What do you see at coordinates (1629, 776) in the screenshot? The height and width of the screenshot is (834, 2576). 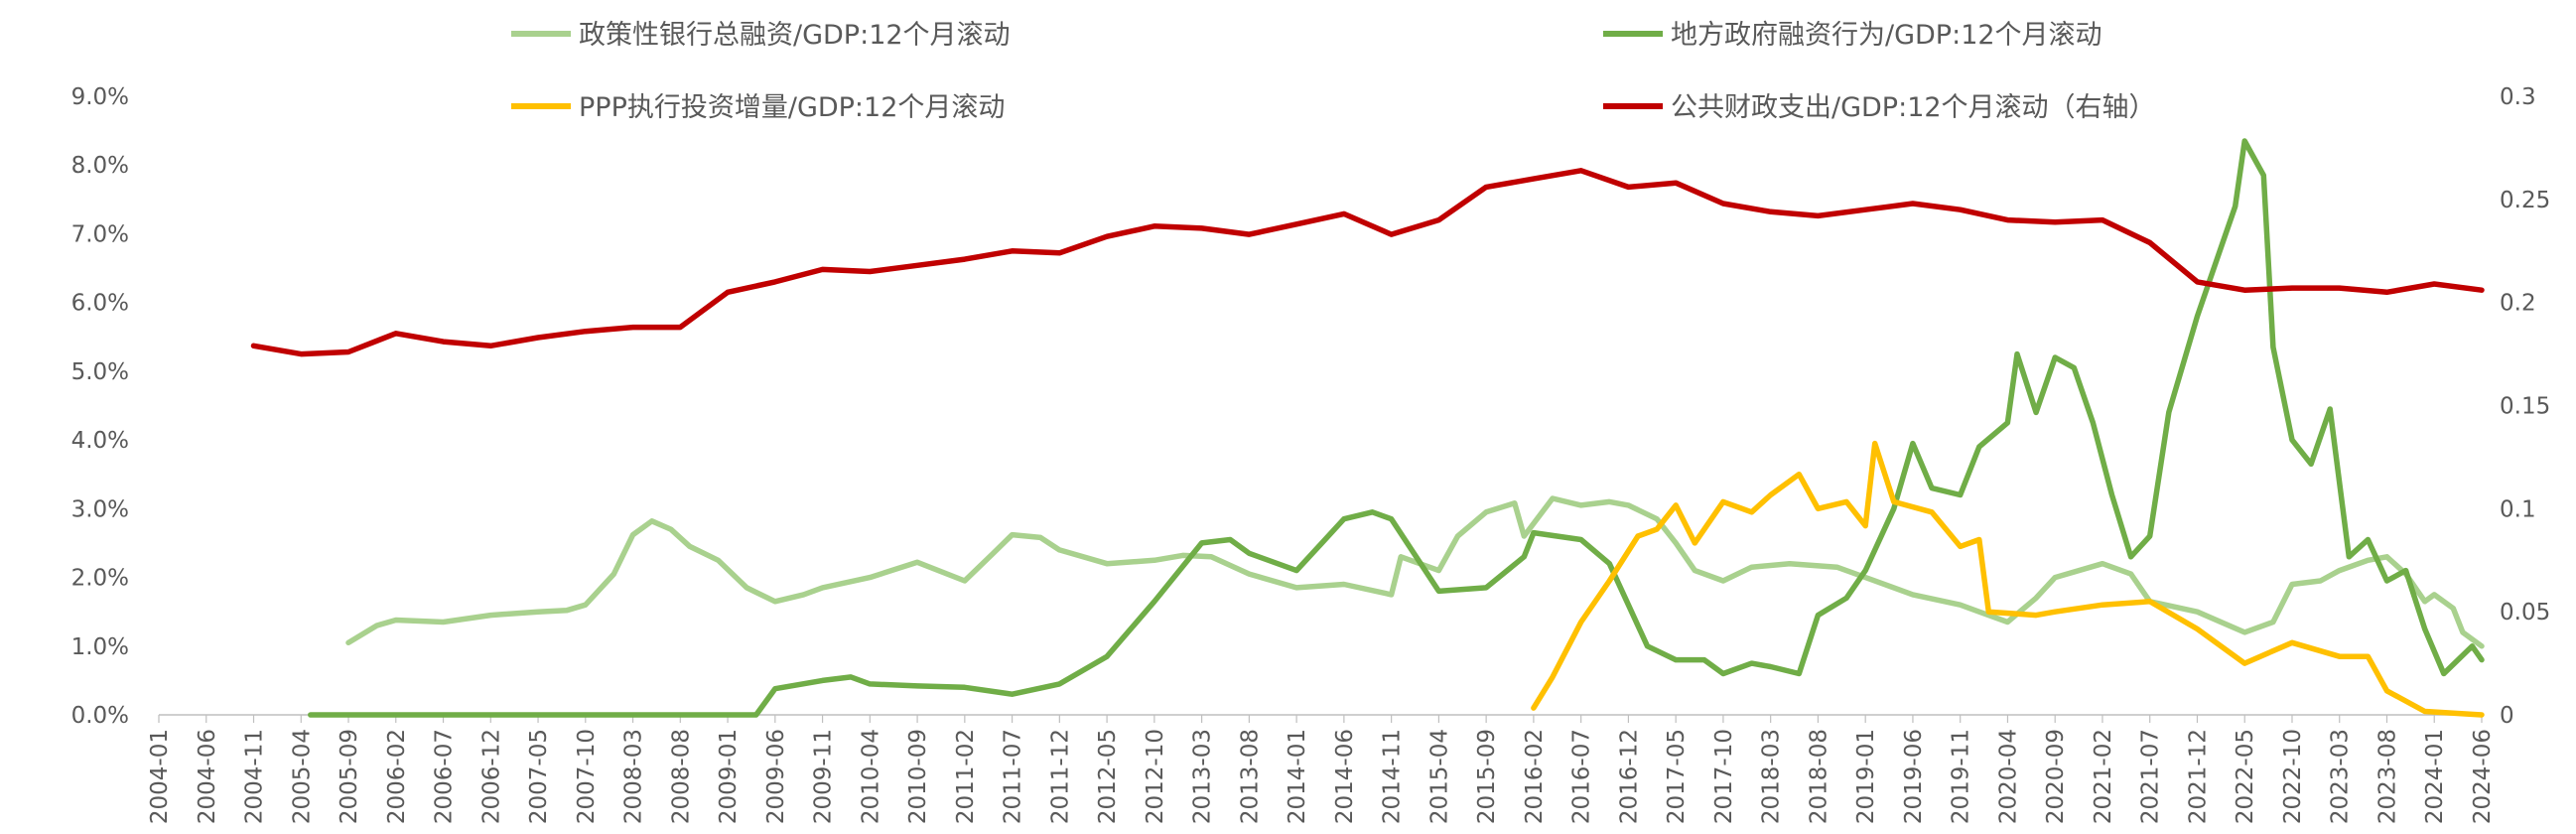 I see `x-tick-label: 2016-12` at bounding box center [1629, 776].